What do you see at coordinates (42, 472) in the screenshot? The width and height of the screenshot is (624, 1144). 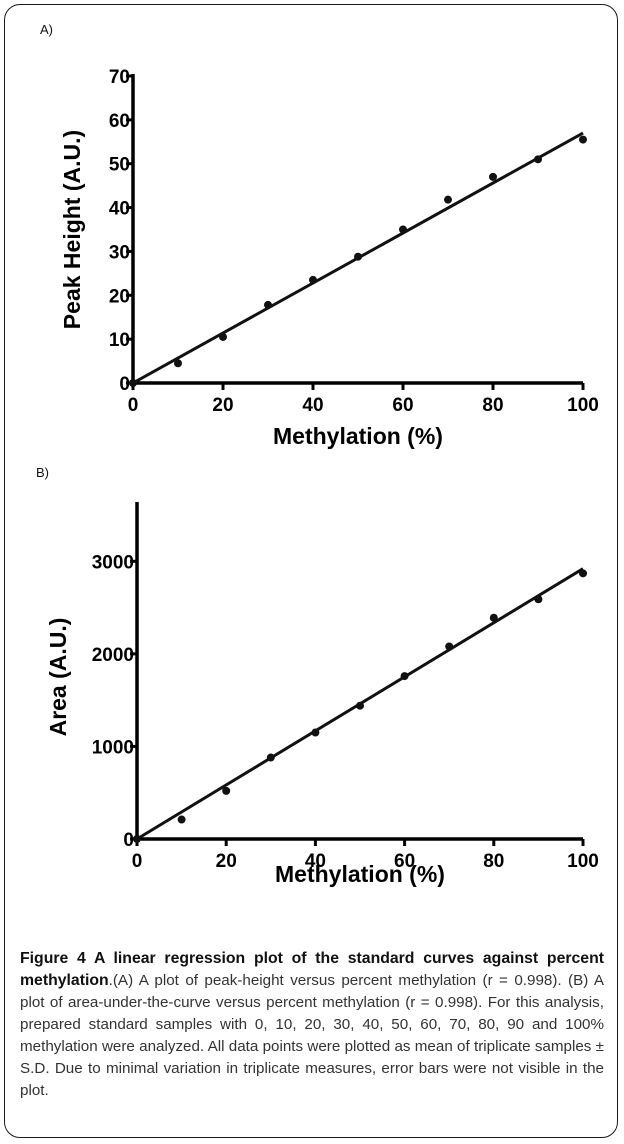 I see `panel-b-label: B)` at bounding box center [42, 472].